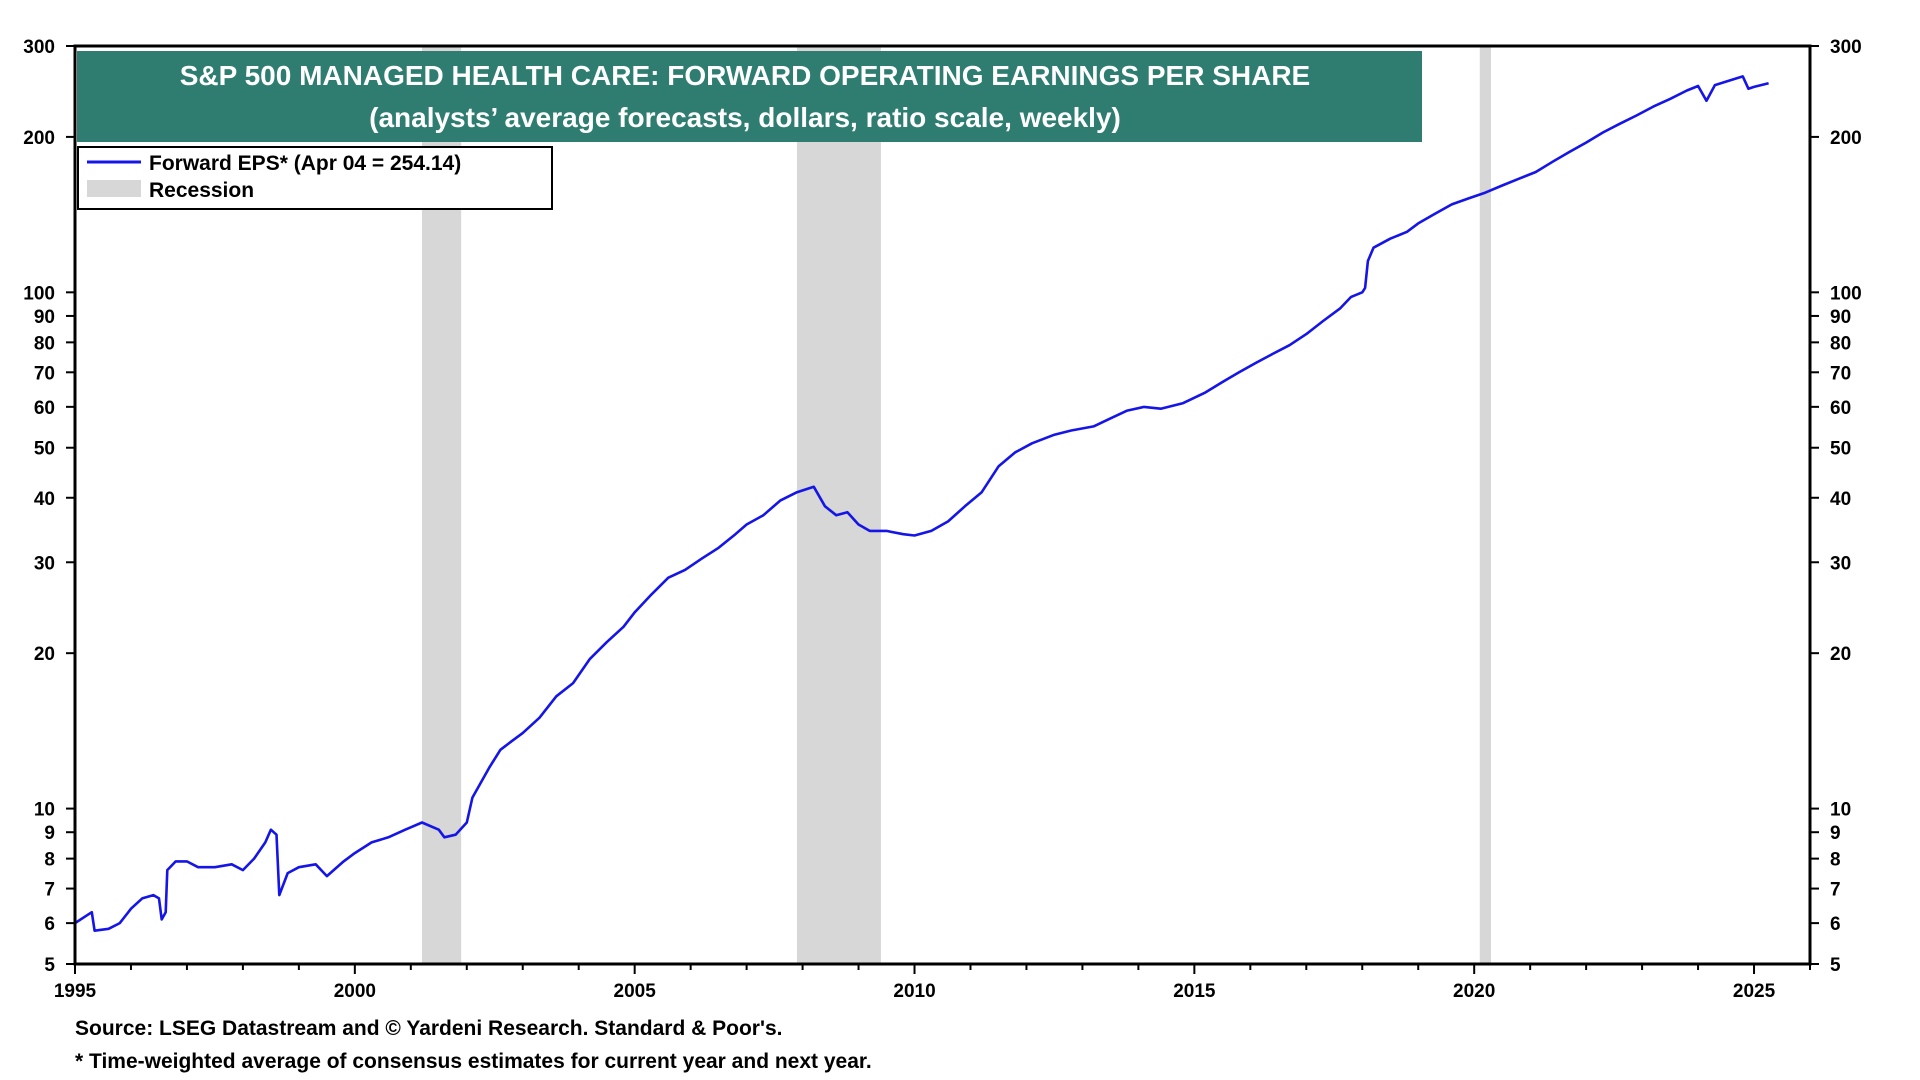 This screenshot has width=1920, height=1080. What do you see at coordinates (1840, 810) in the screenshot?
I see `y-tick-label-right: 10` at bounding box center [1840, 810].